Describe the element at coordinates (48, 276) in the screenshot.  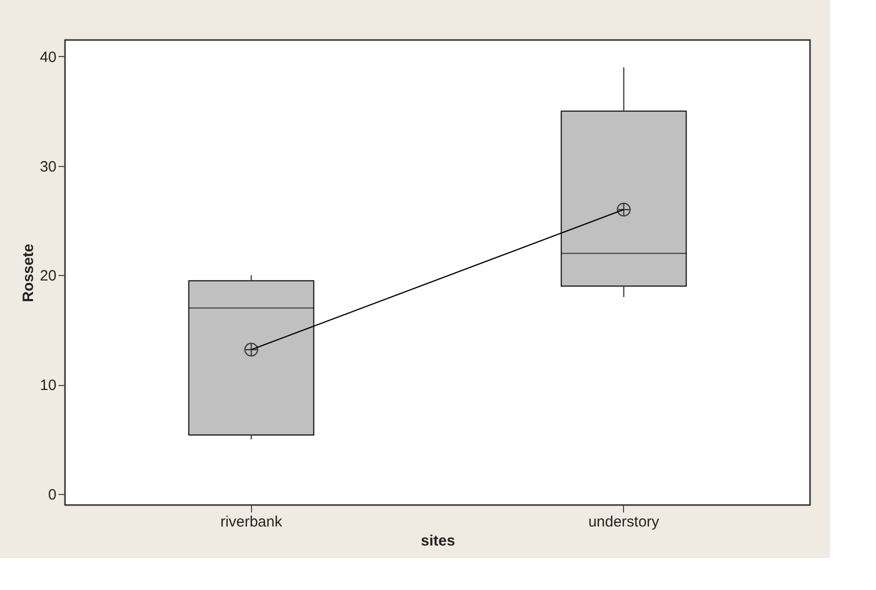
I see `y-tick-label: 20` at that location.